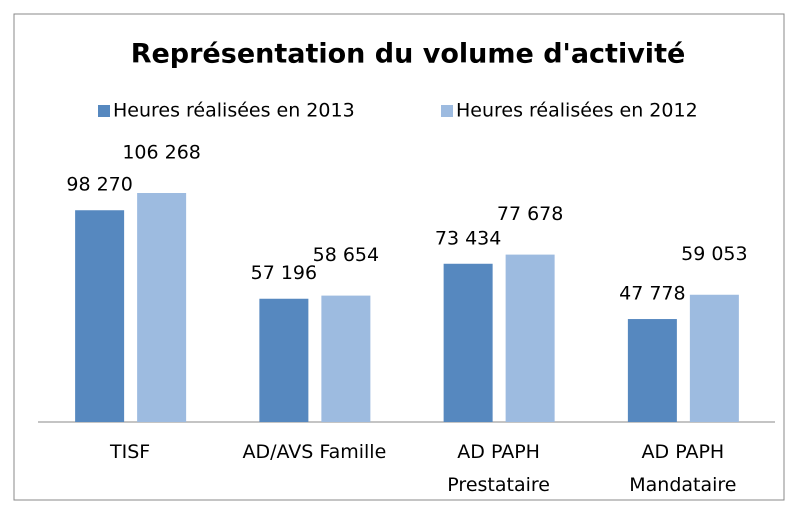  Describe the element at coordinates (468, 238) in the screenshot. I see `data-label: 73 434` at that location.